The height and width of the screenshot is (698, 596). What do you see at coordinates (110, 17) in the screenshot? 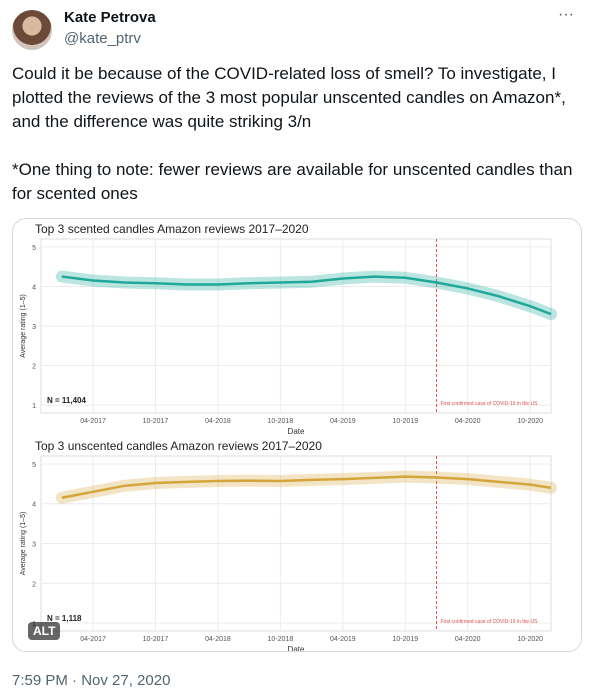
I see `author-name: Kate Petrova` at bounding box center [110, 17].